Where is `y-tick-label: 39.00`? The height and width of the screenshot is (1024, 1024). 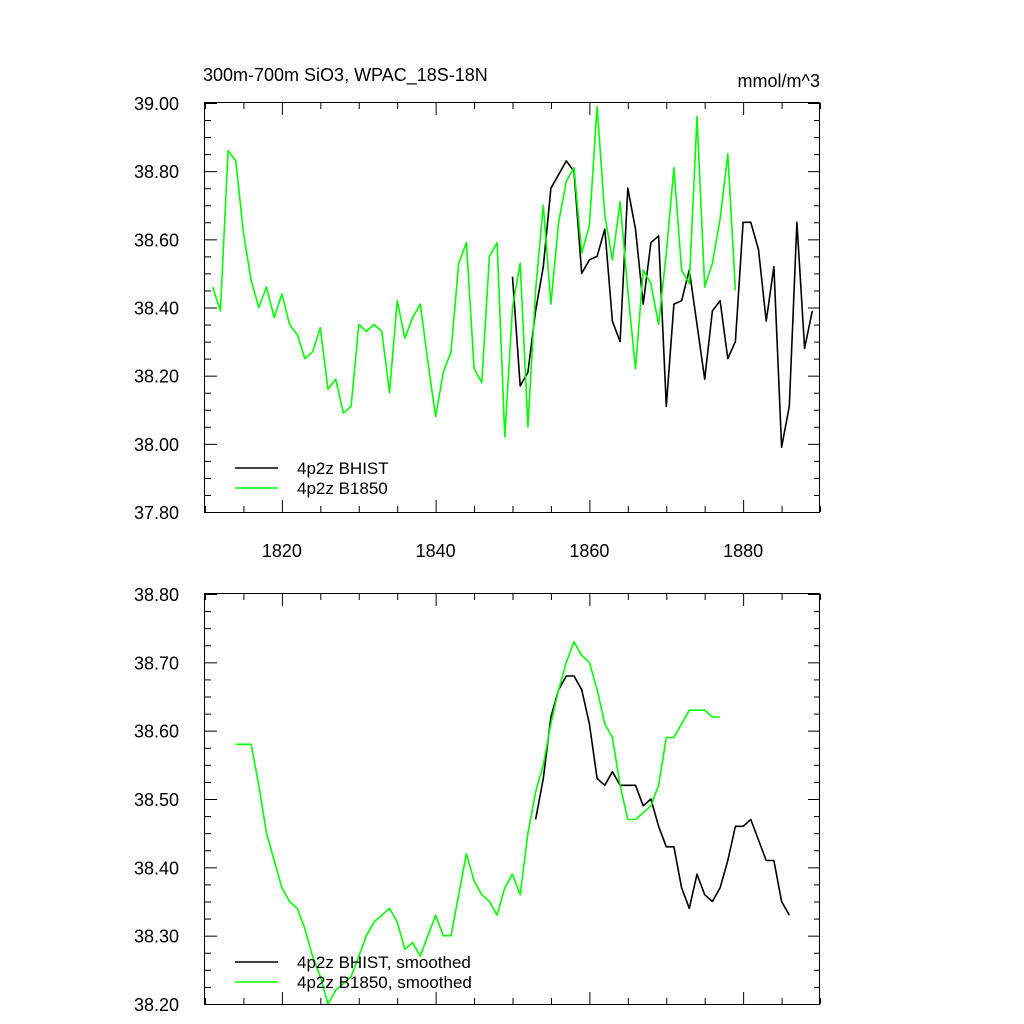 y-tick-label: 39.00 is located at coordinates (156, 104).